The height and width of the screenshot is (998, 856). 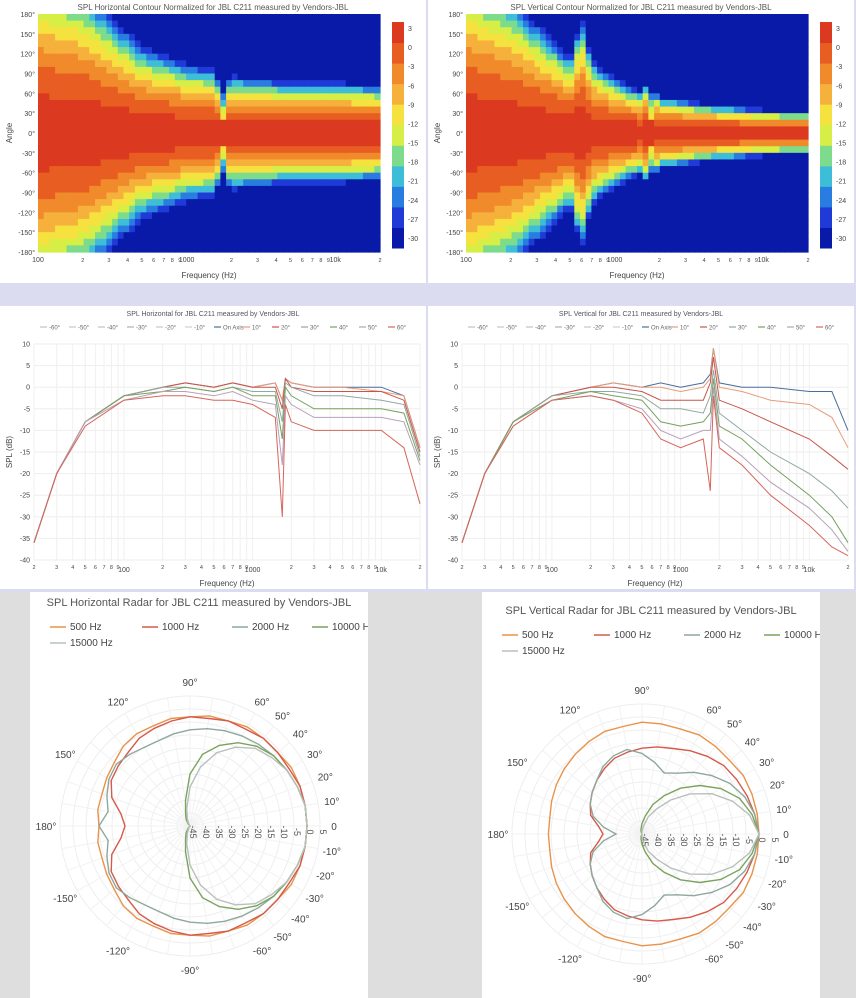 What do you see at coordinates (523, 568) in the screenshot?
I see `x-tick-label: 6` at bounding box center [523, 568].